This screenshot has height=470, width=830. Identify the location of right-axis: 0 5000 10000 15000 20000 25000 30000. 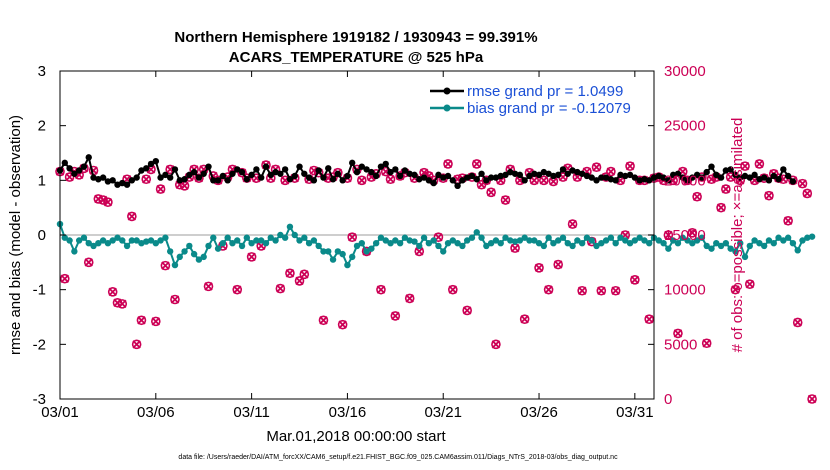
(677, 235).